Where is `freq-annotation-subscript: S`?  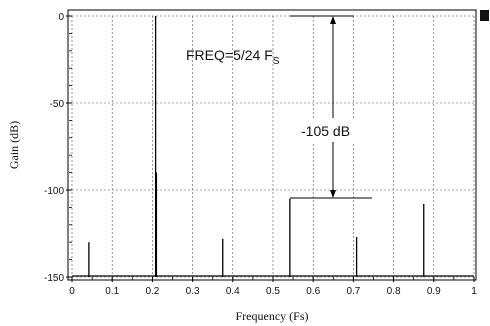 freq-annotation-subscript: S is located at coordinates (276, 61).